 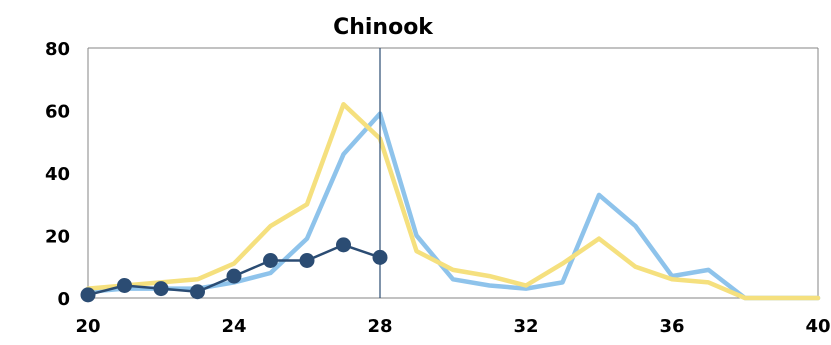 I want to click on x-tick-label-28: 28, so click(x=379, y=326).